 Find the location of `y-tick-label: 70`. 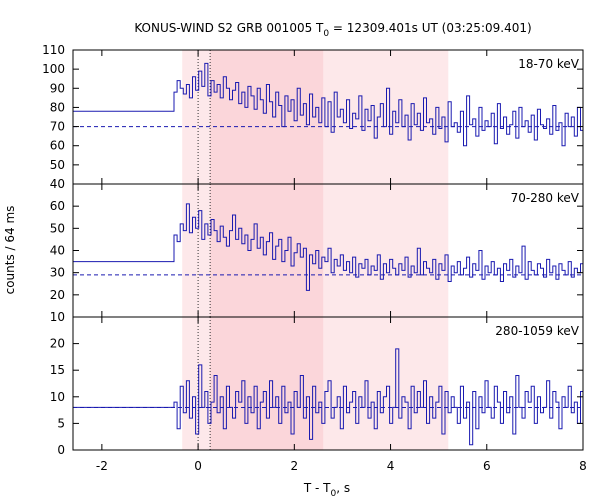

y-tick-label: 70 is located at coordinates (57, 127).